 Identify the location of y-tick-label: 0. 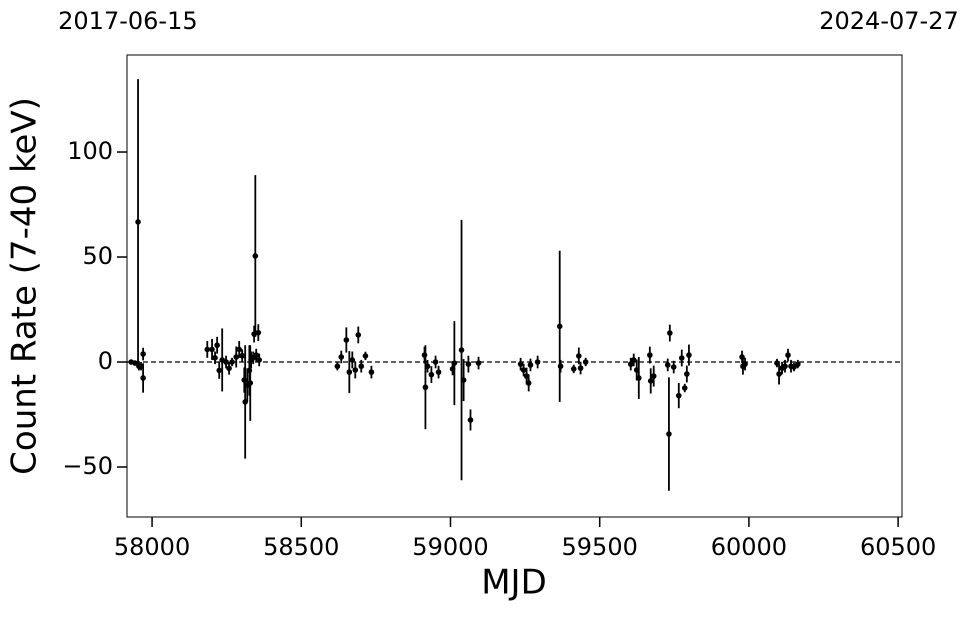
(105, 361).